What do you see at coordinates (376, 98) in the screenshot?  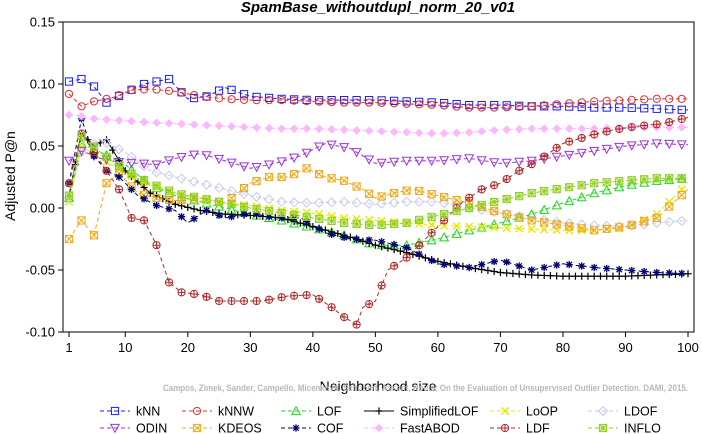 I see `series-knnw` at bounding box center [376, 98].